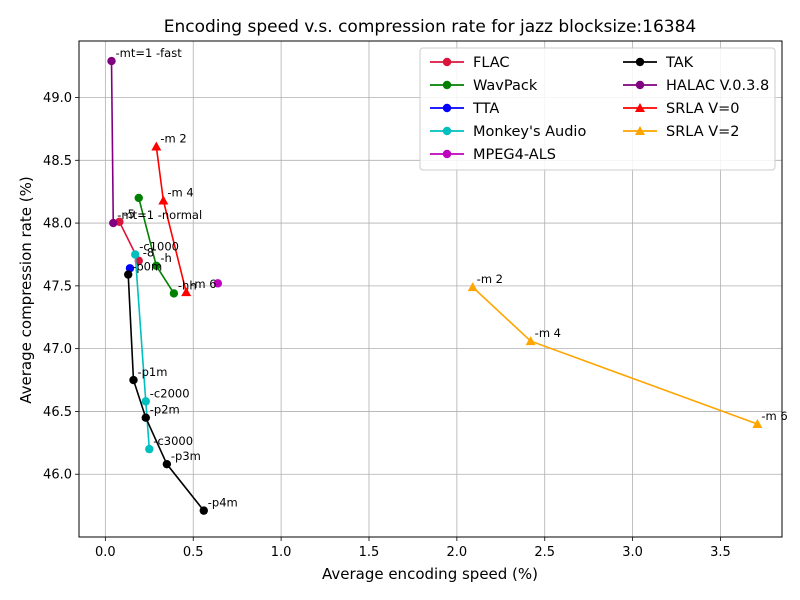  Describe the element at coordinates (149, 53) in the screenshot. I see `point-label: -mt=1 -fast` at that location.